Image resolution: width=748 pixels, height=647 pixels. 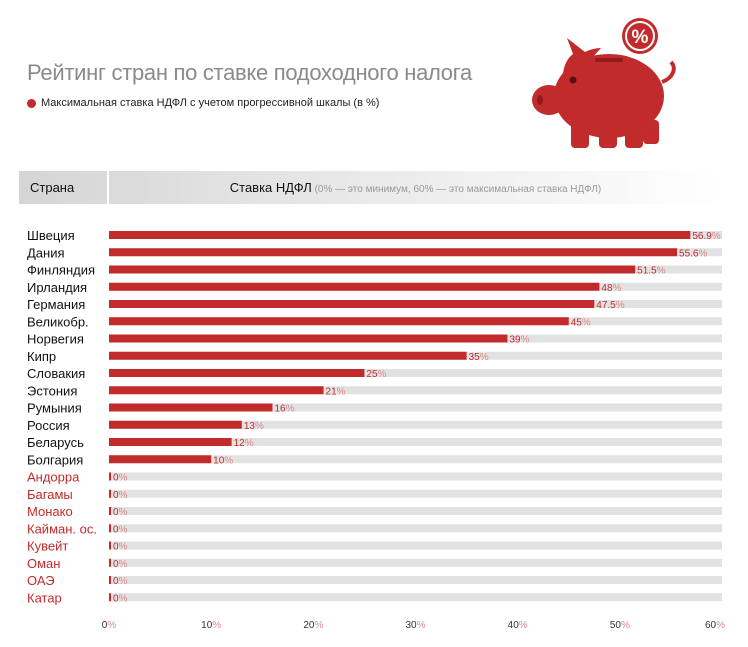 I want to click on country-label: Россия, so click(x=48, y=425).